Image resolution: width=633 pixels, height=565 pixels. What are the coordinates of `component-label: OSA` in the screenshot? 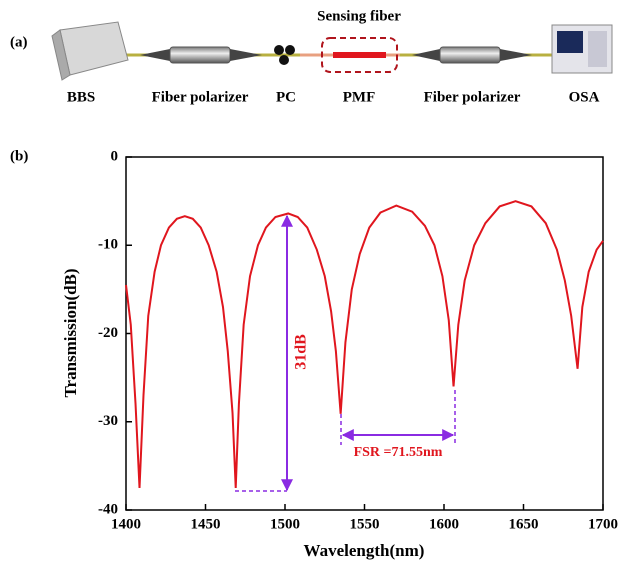 It's located at (584, 97).